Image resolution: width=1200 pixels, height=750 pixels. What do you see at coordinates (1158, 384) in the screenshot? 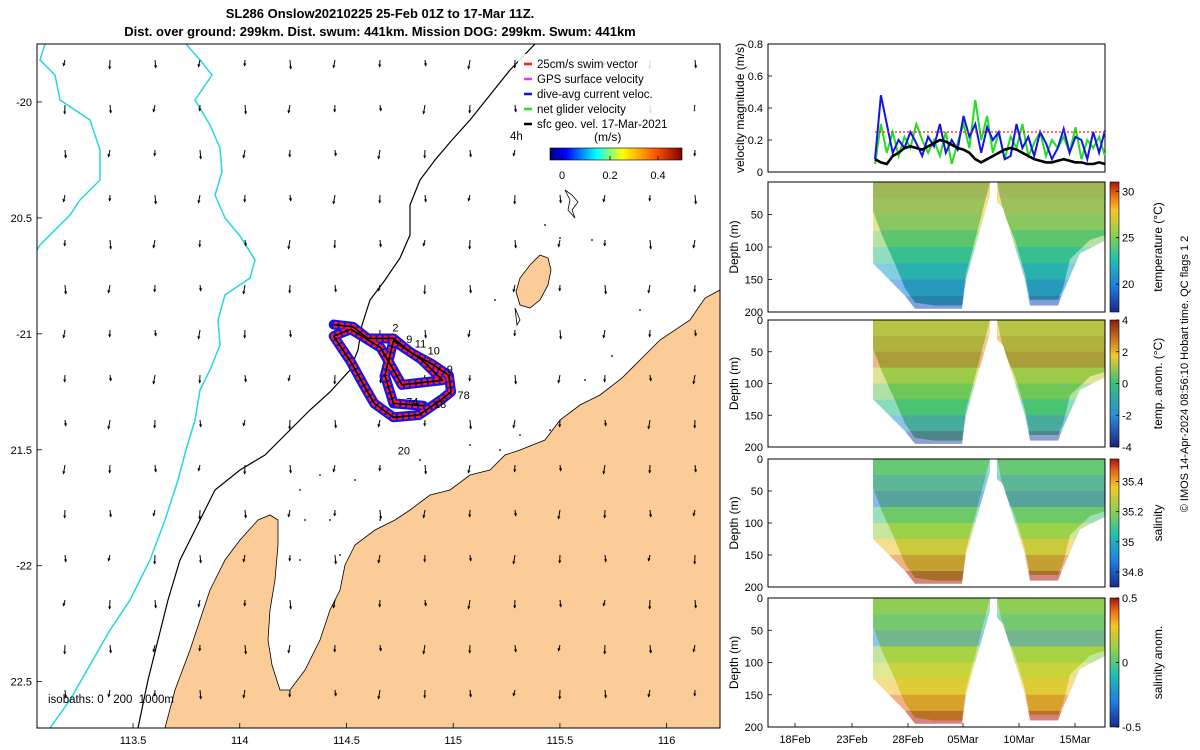
I see `heatmap-colorbar-label: temp. anom. (°C)` at bounding box center [1158, 384].